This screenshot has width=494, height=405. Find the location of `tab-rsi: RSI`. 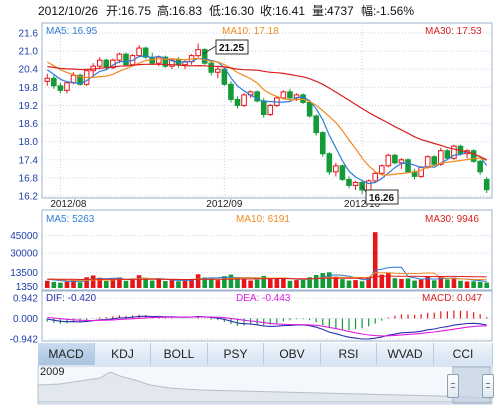

tab-rsi: RSI is located at coordinates (349, 354).